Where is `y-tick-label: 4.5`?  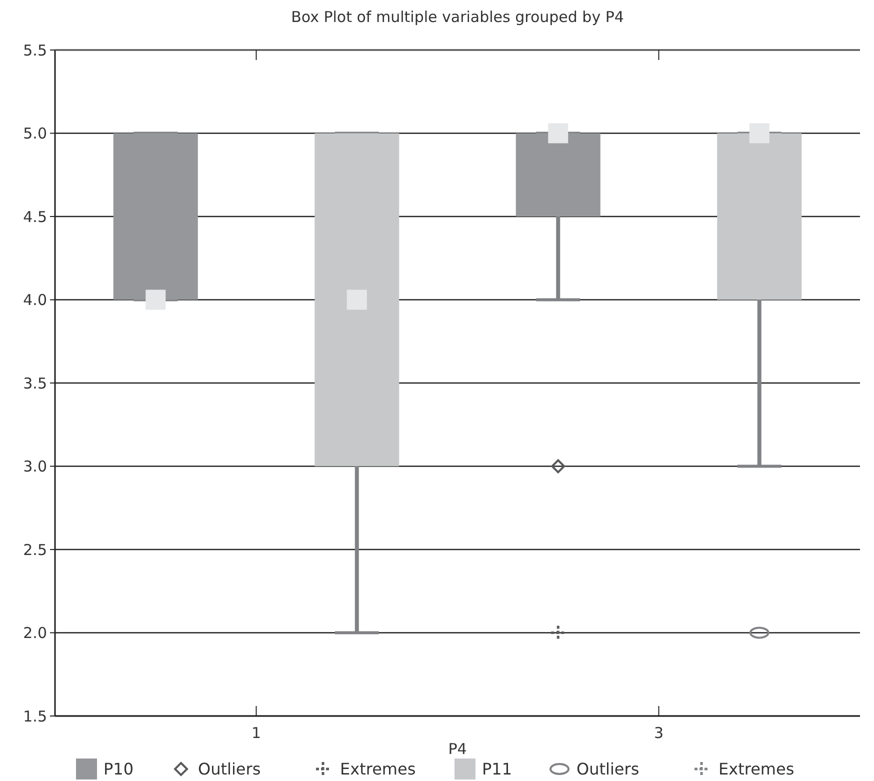 y-tick-label: 4.5 is located at coordinates (35, 217).